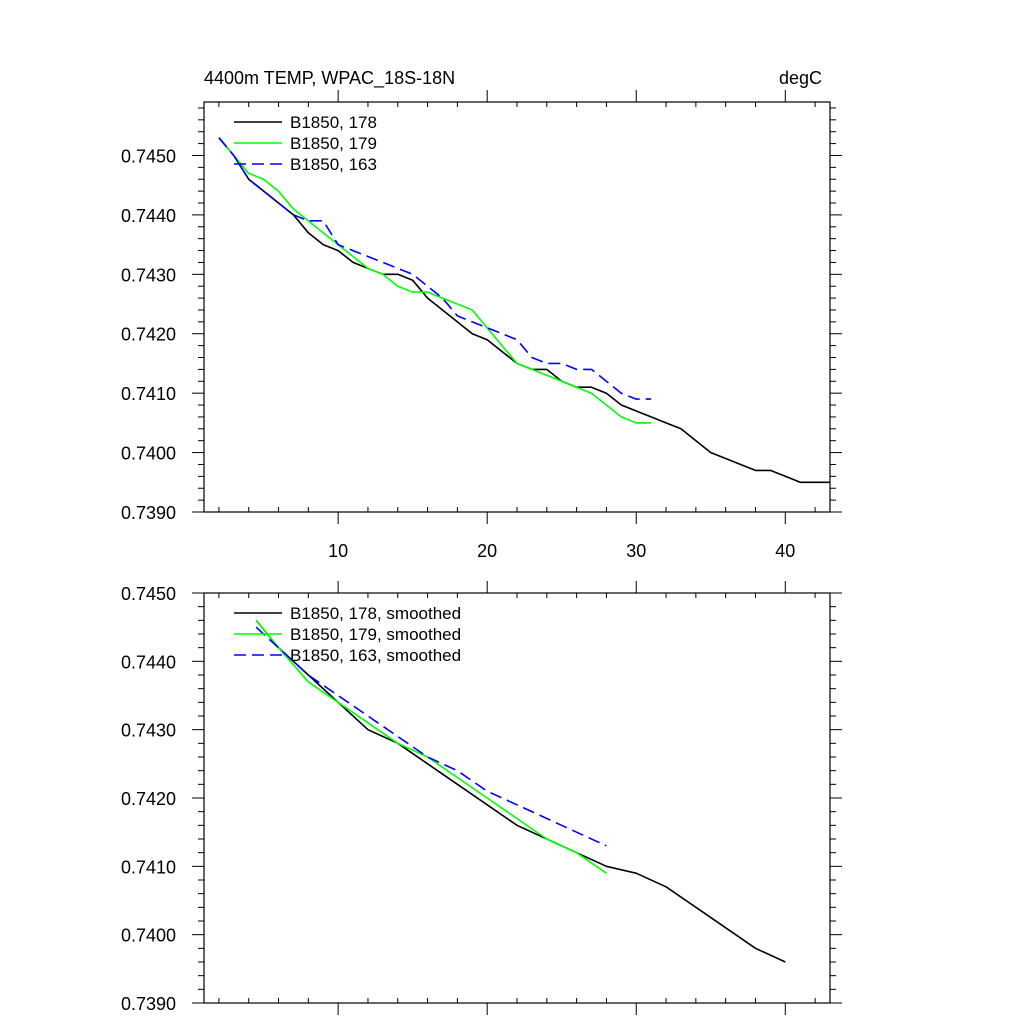 Image resolution: width=1024 pixels, height=1024 pixels. I want to click on legend-label: B1850, 179, smoothed, so click(375, 634).